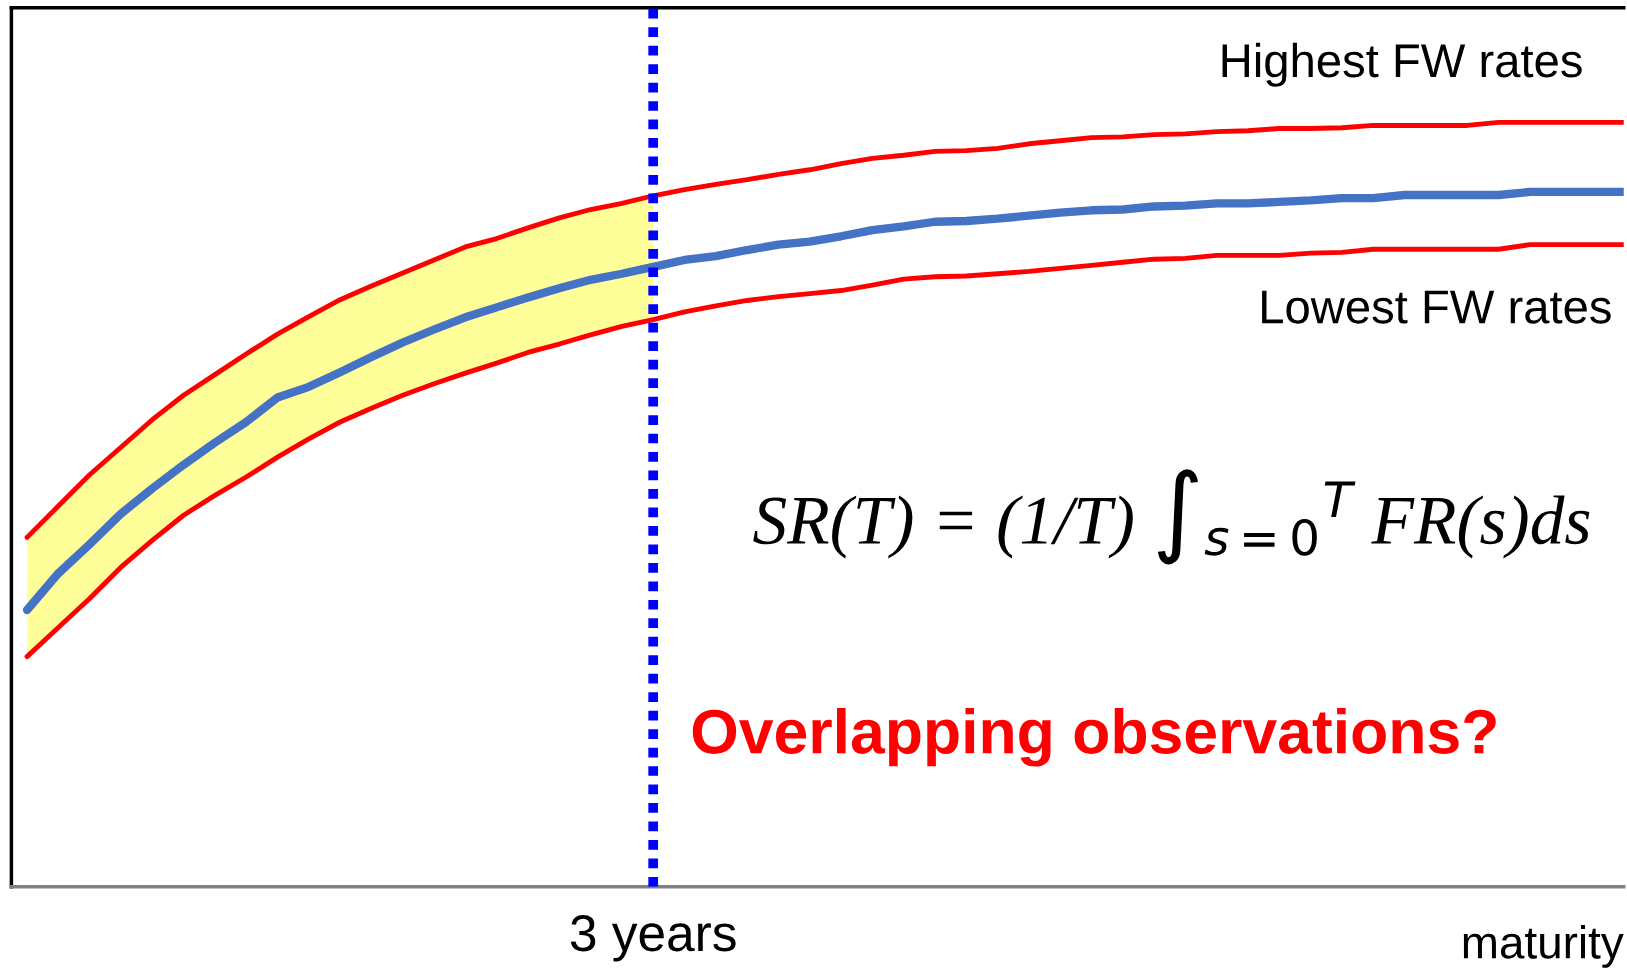 The image size is (1627, 968). What do you see at coordinates (1094, 737) in the screenshot?
I see `annotation: Overlapping observations?` at bounding box center [1094, 737].